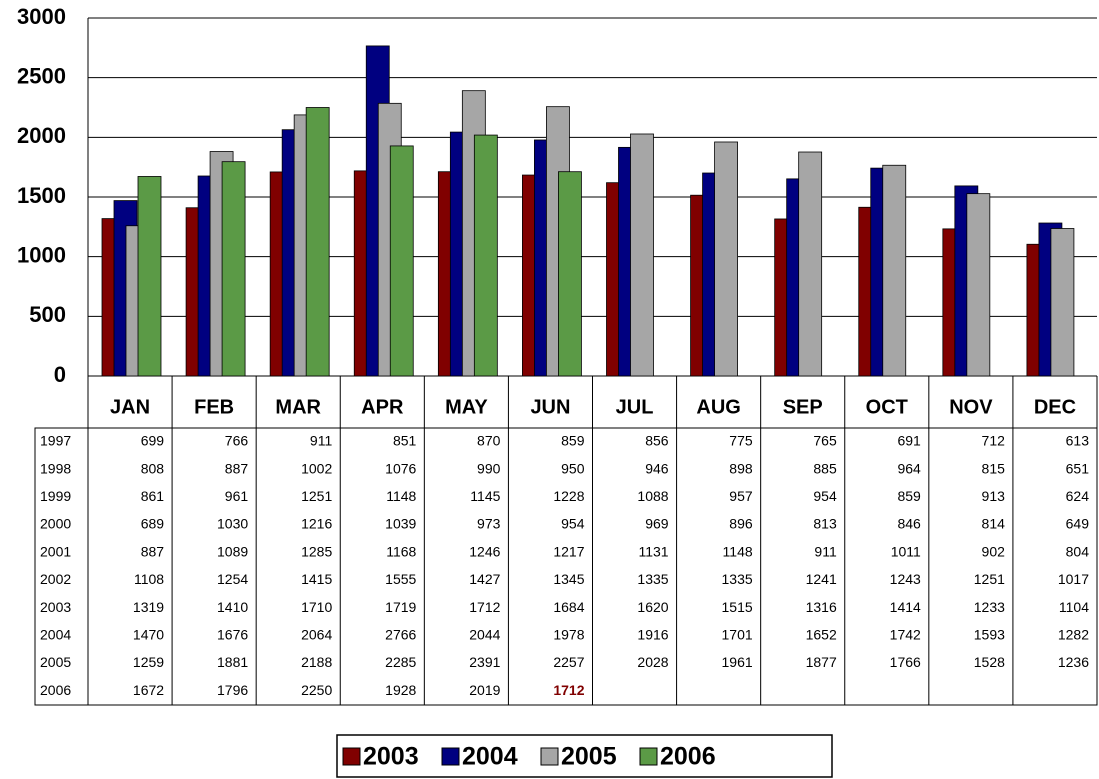 This screenshot has height=779, width=1099. What do you see at coordinates (41, 254) in the screenshot?
I see `y-tick-label: 1000` at bounding box center [41, 254].